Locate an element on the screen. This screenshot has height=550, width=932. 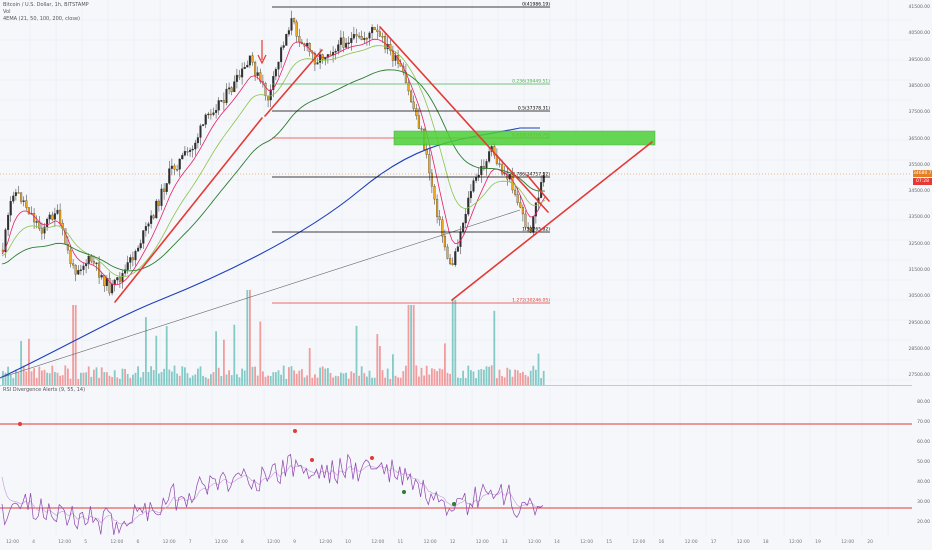
price-tick: 31500.00 is located at coordinates (919, 270).